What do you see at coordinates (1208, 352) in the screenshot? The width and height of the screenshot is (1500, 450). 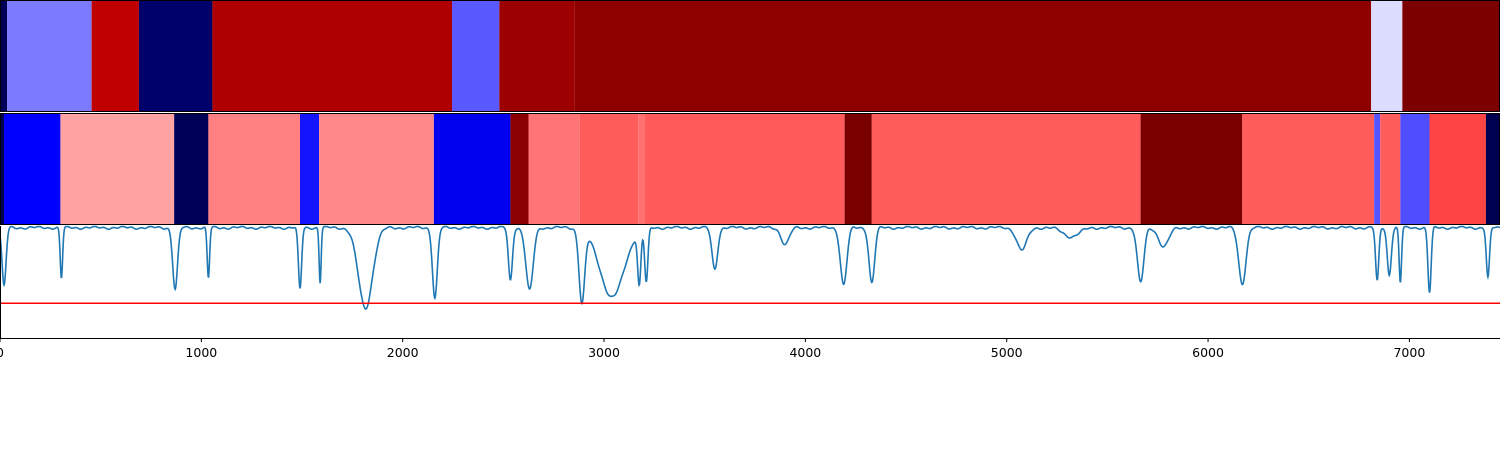 I see `x-tick-label: 6000` at bounding box center [1208, 352].